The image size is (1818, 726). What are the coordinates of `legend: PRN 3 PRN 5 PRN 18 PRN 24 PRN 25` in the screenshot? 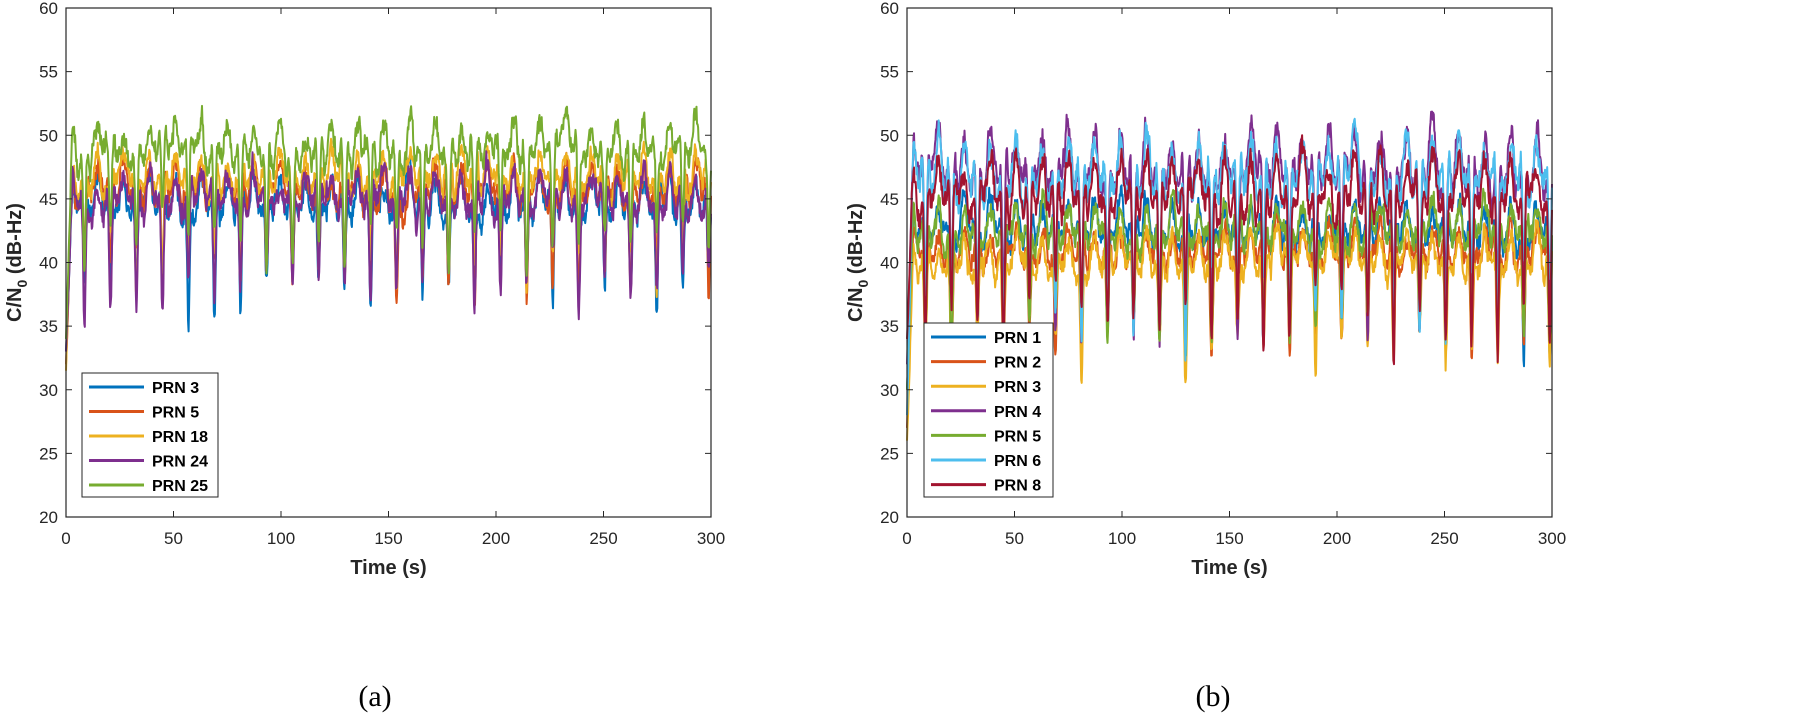 It's located at (150, 435).